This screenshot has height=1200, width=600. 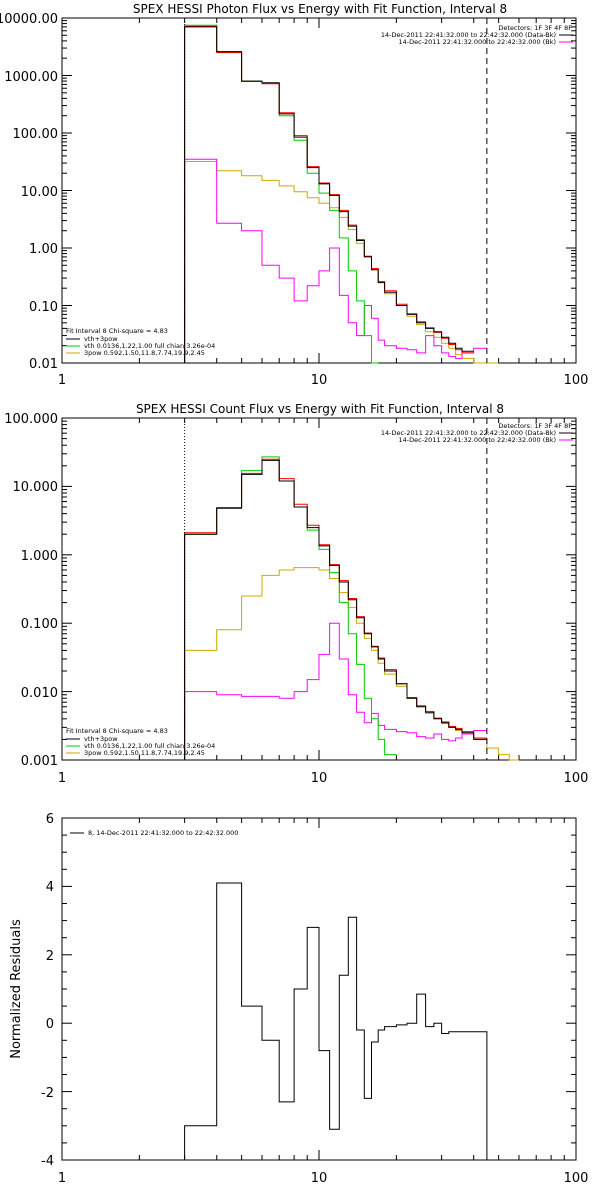 I want to click on count-flux-series, so click(x=351, y=608).